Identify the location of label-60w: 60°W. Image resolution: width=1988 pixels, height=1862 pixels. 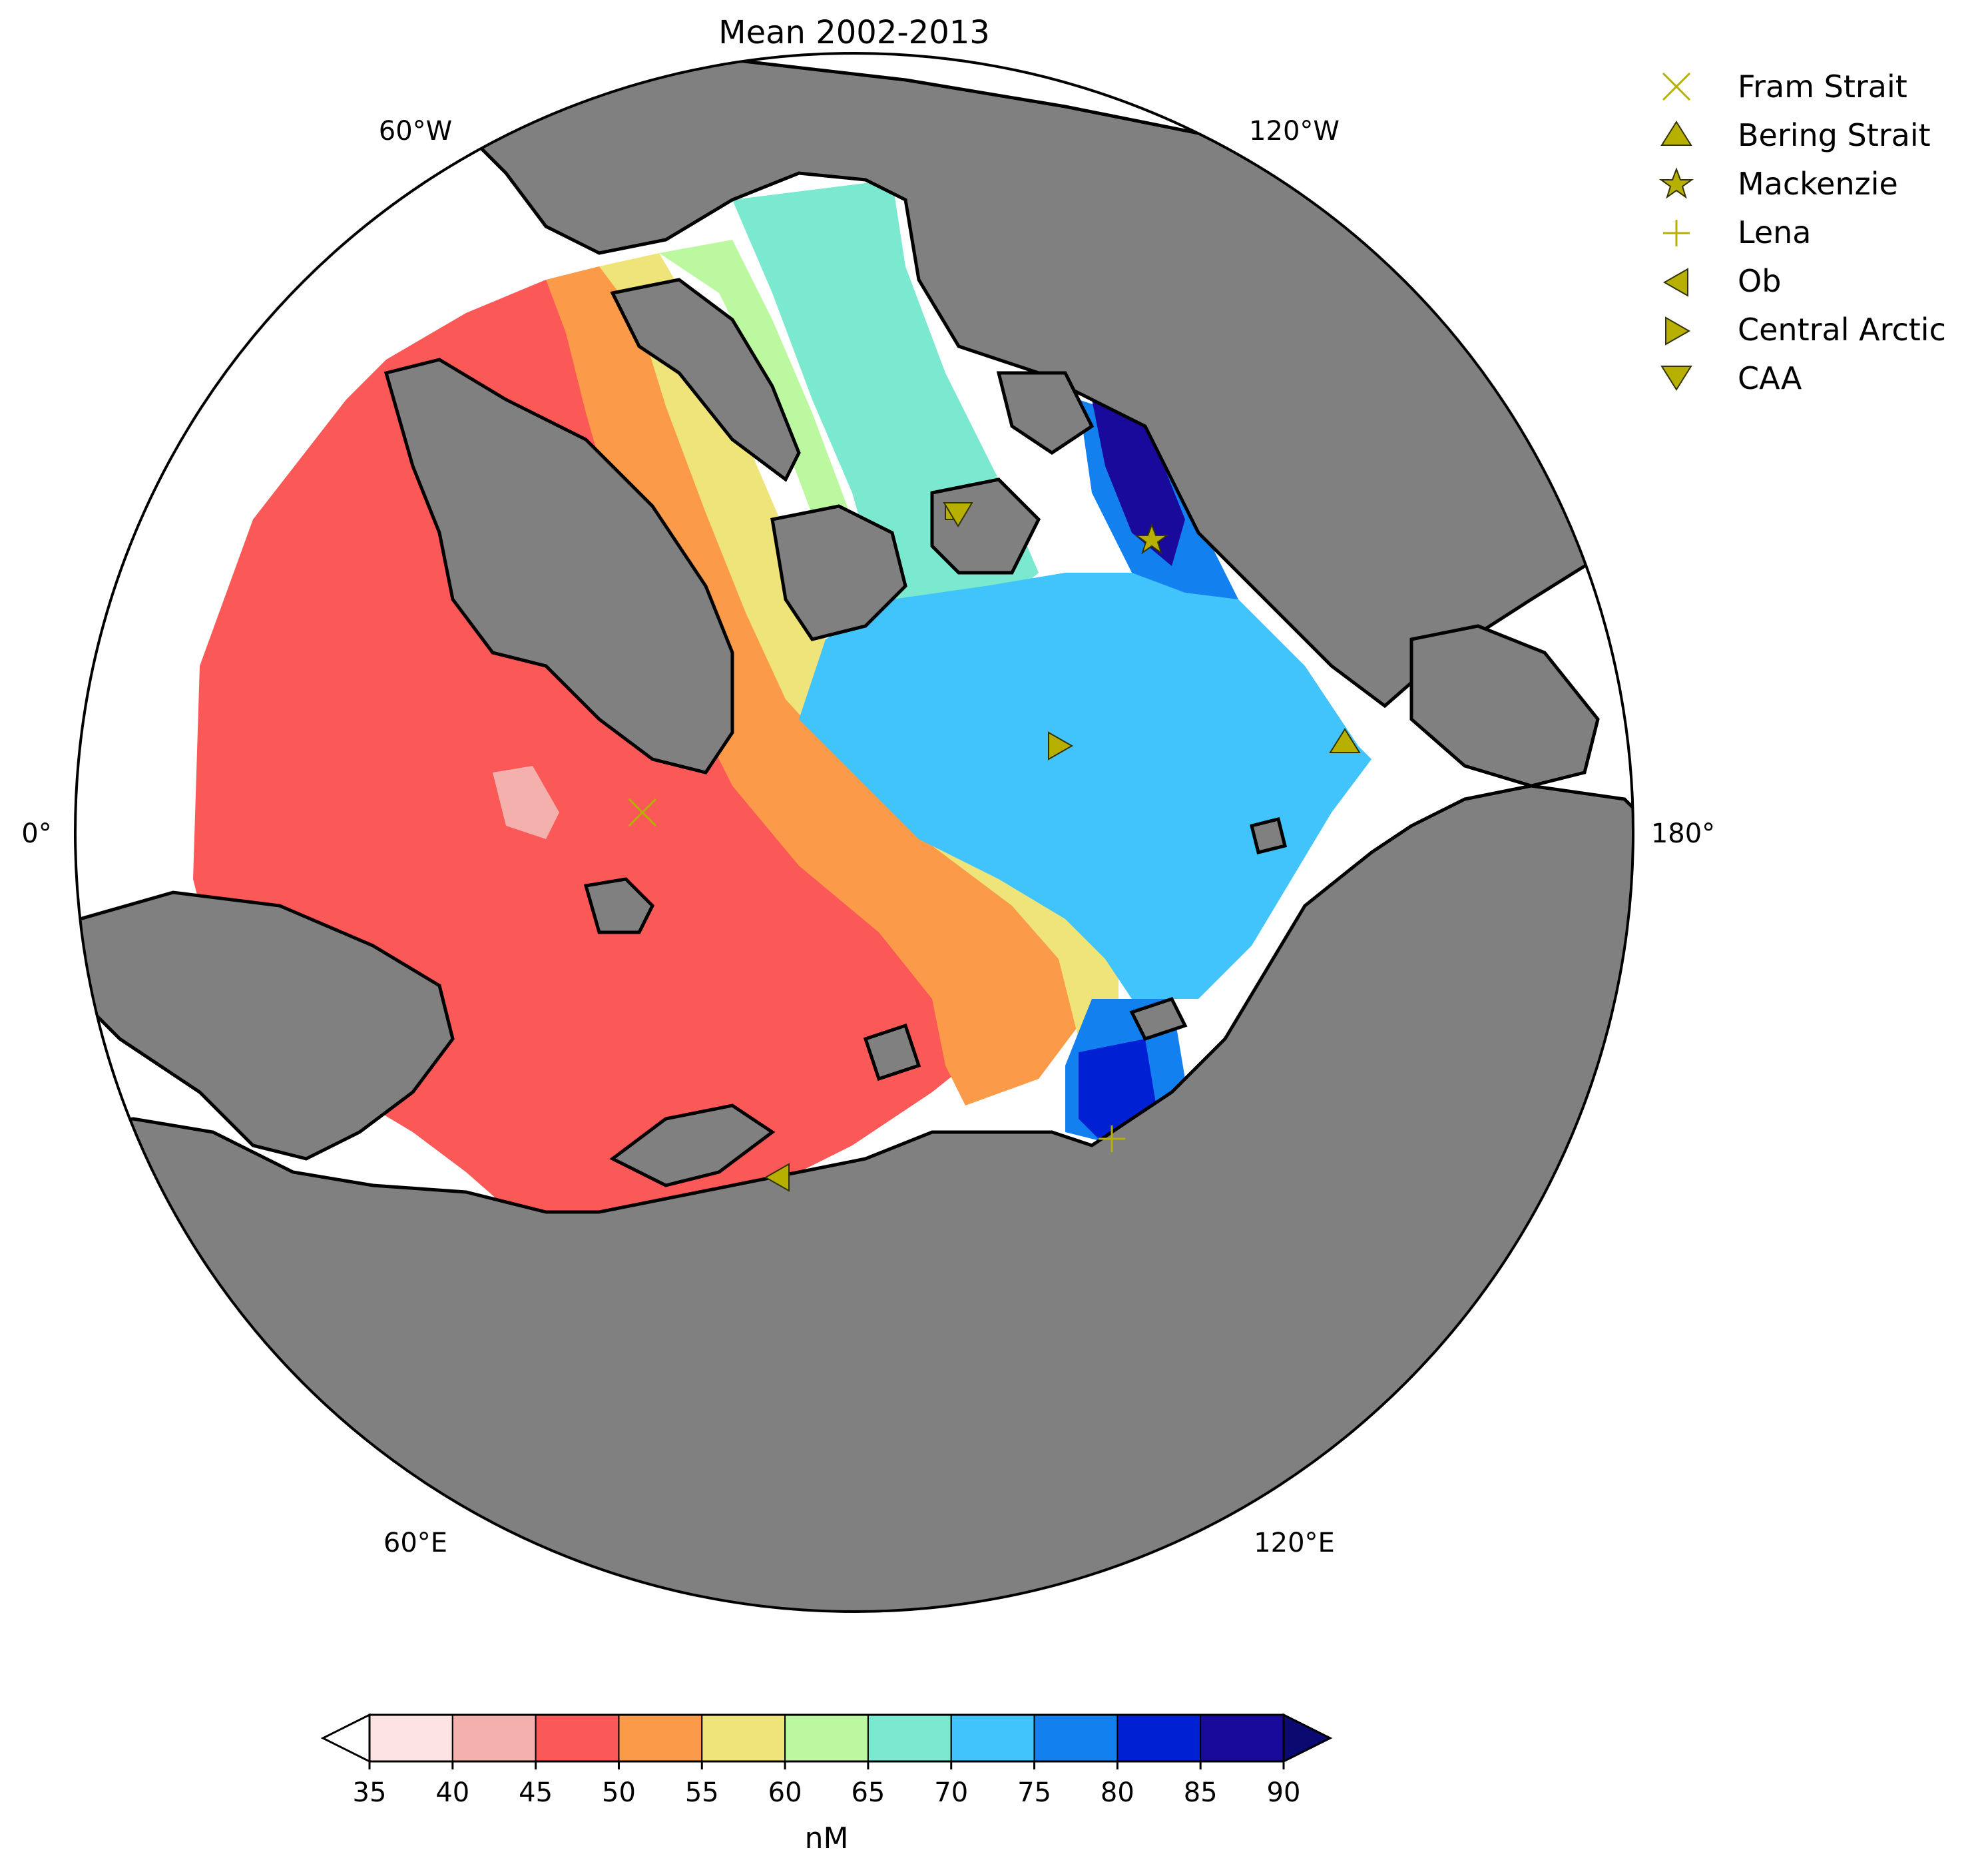
(415, 131).